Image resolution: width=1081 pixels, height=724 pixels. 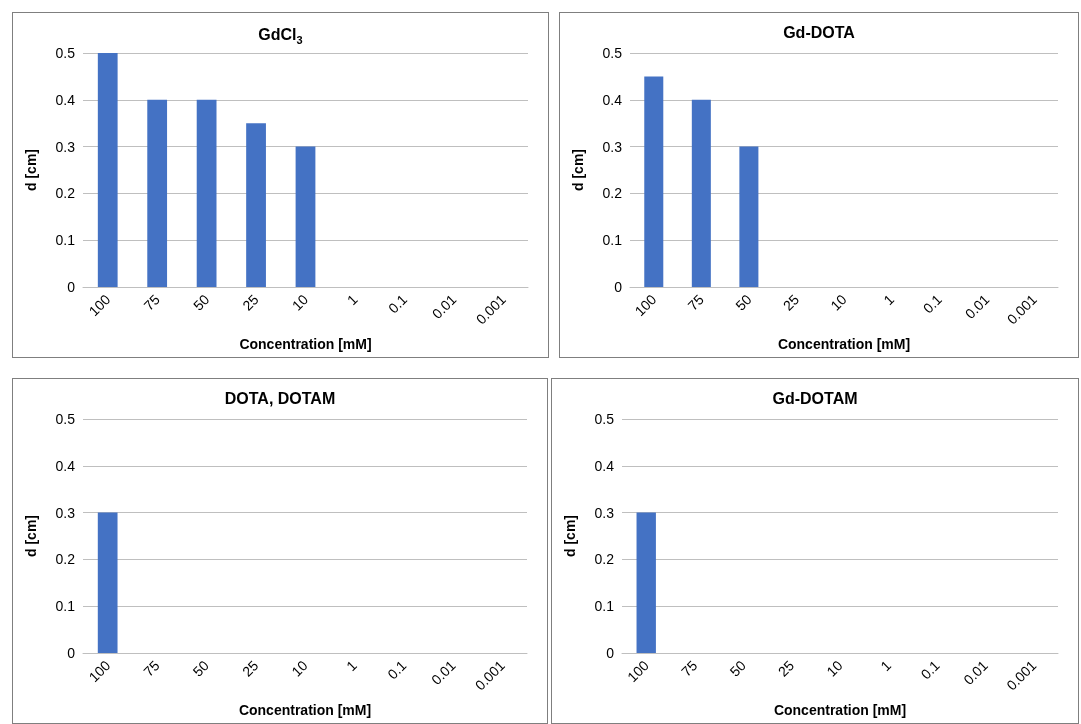 I want to click on chart-title: DOTA, DOTAM, so click(x=280, y=398).